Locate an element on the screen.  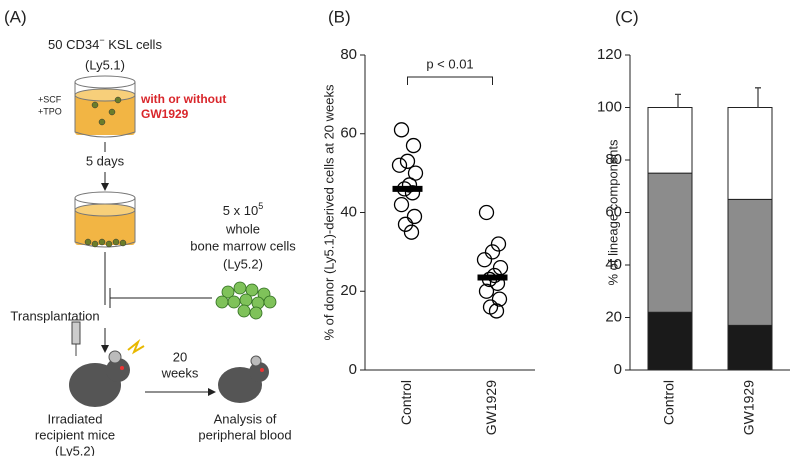
cells-label: 50 CD34− KSL cells is located at coordinates (105, 43).